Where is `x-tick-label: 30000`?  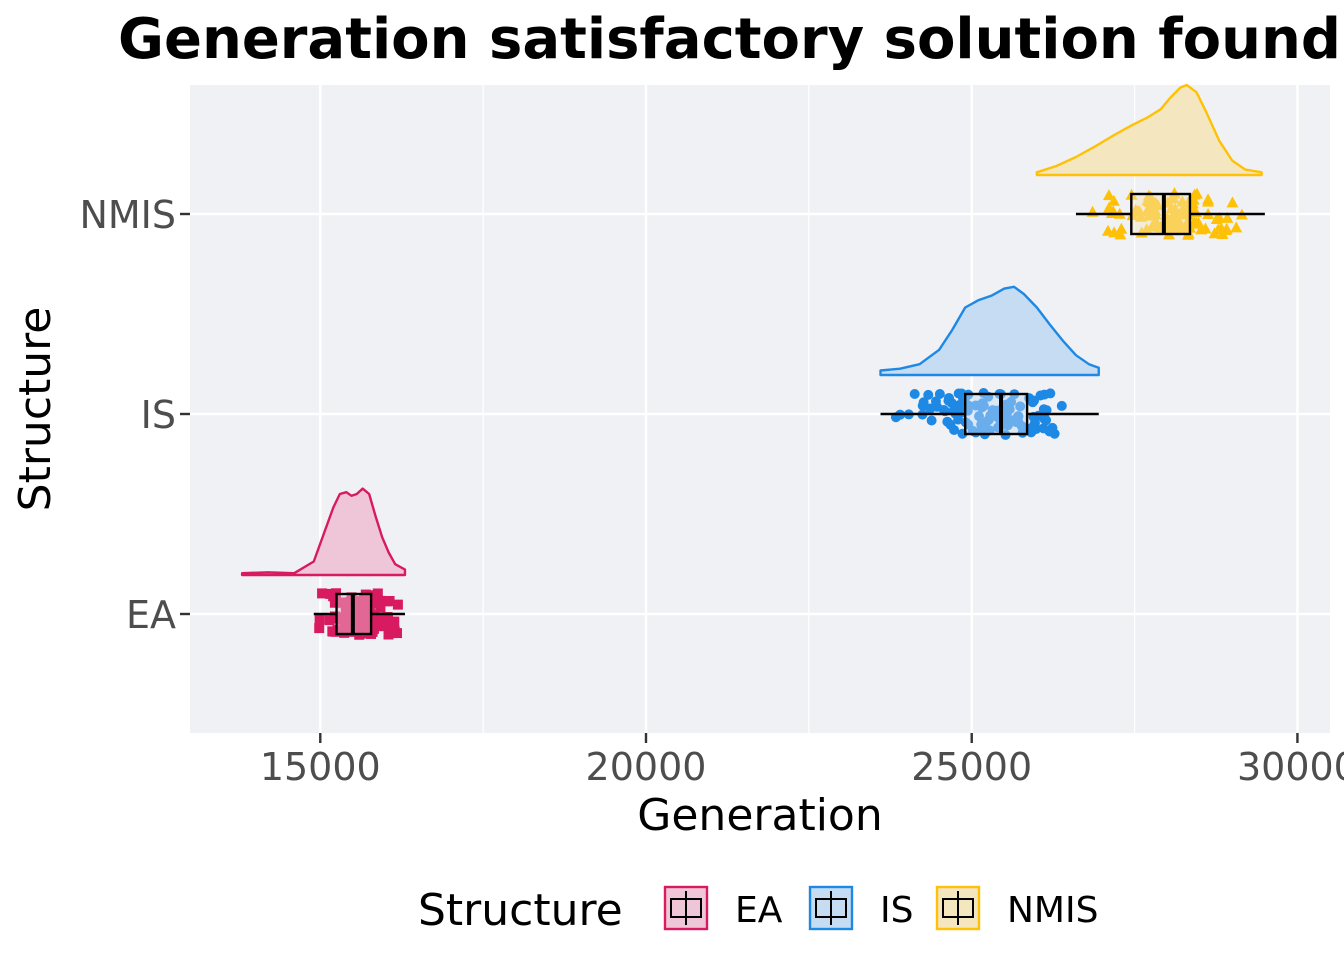
x-tick-label: 30000 is located at coordinates (1290, 767).